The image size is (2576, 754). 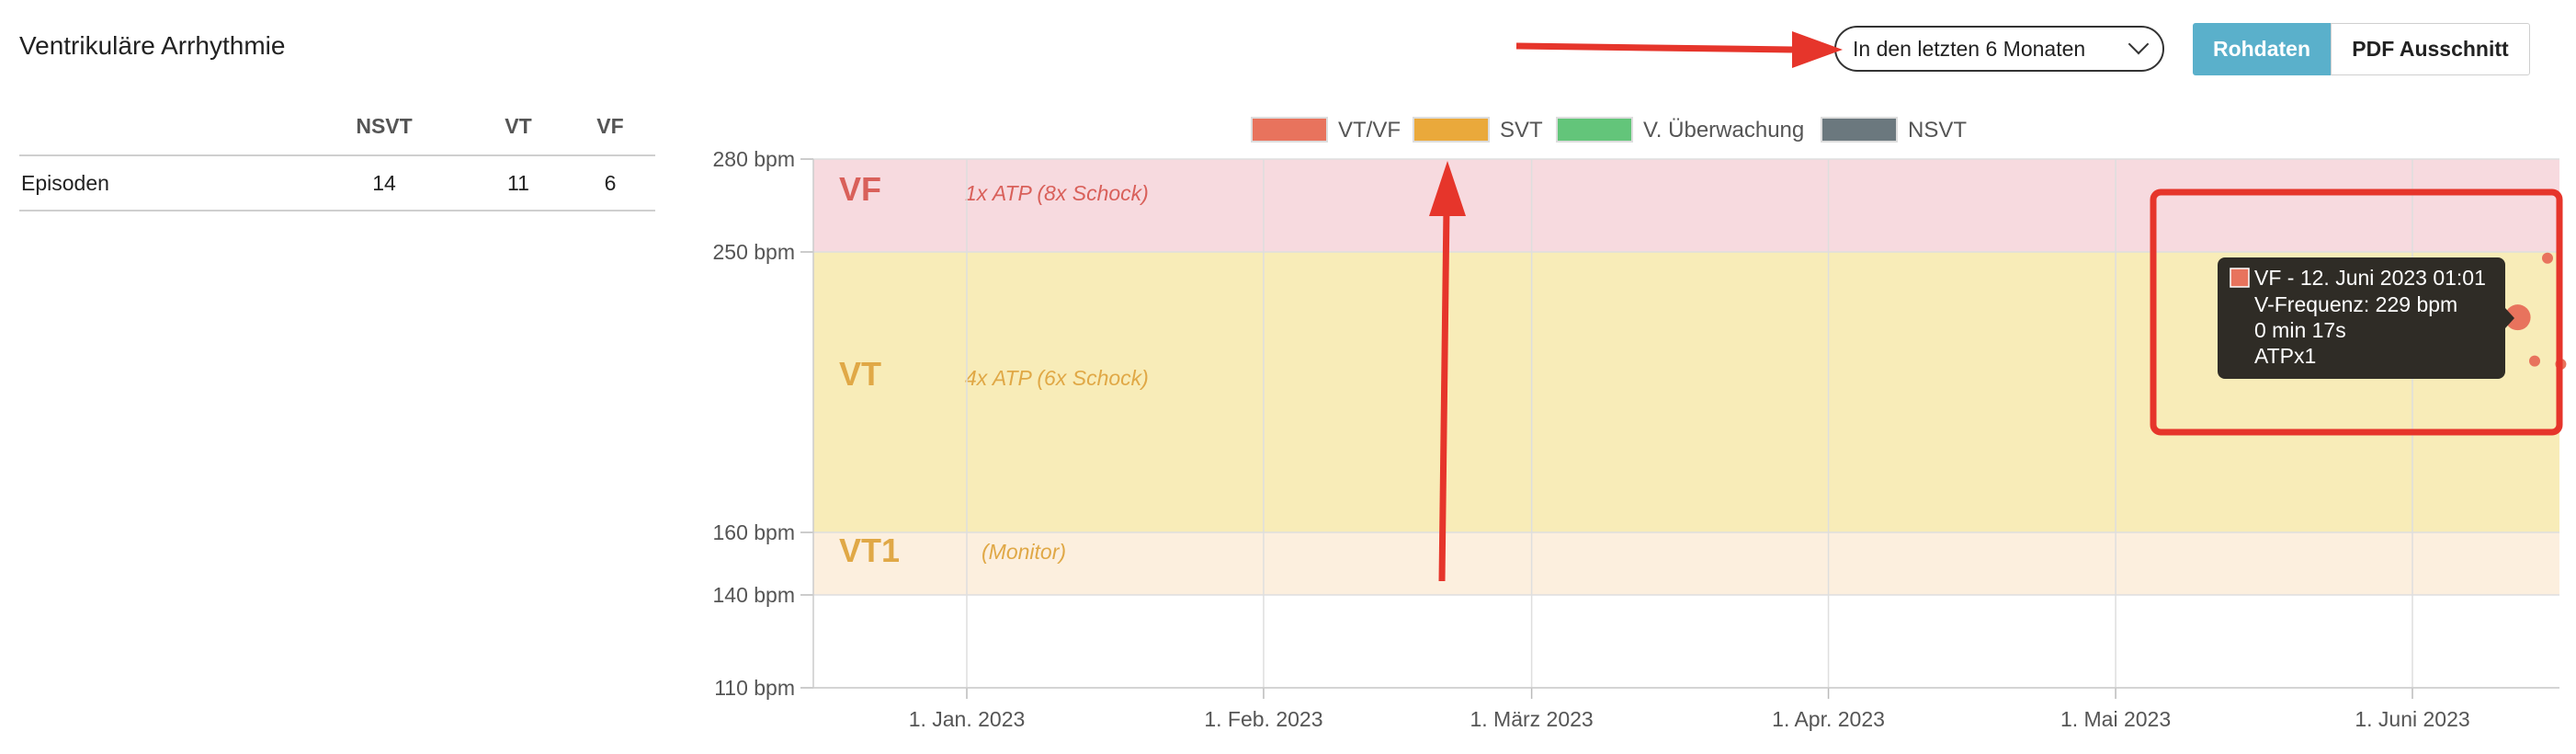 What do you see at coordinates (1531, 719) in the screenshot?
I see `x-tick-label: 1. März 2023` at bounding box center [1531, 719].